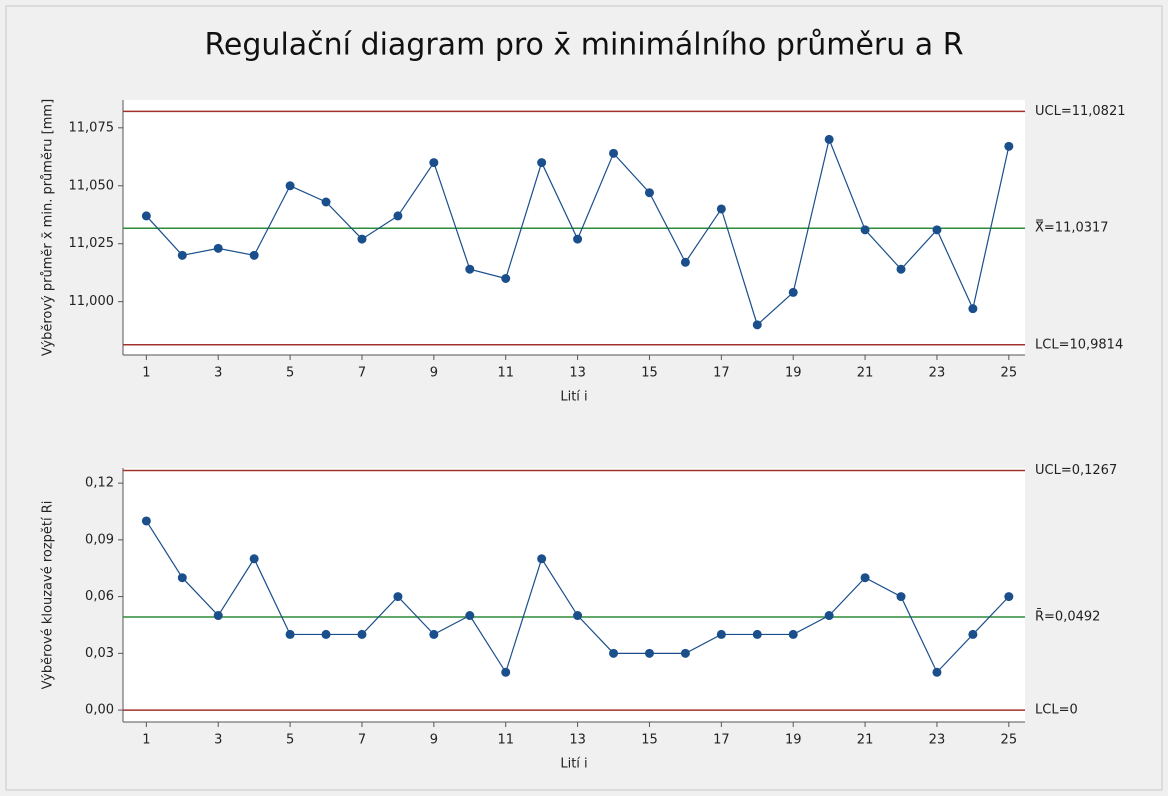  Describe the element at coordinates (92, 127) in the screenshot. I see `y-tick-label: 11,075` at that location.